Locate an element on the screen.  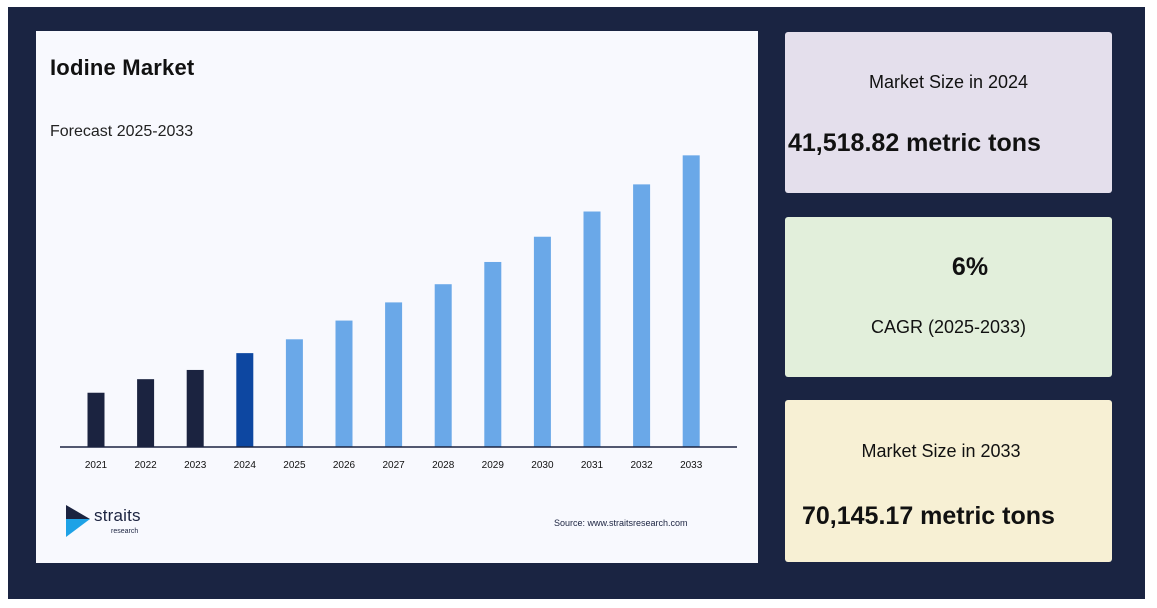
bar-2033 is located at coordinates (691, 301).